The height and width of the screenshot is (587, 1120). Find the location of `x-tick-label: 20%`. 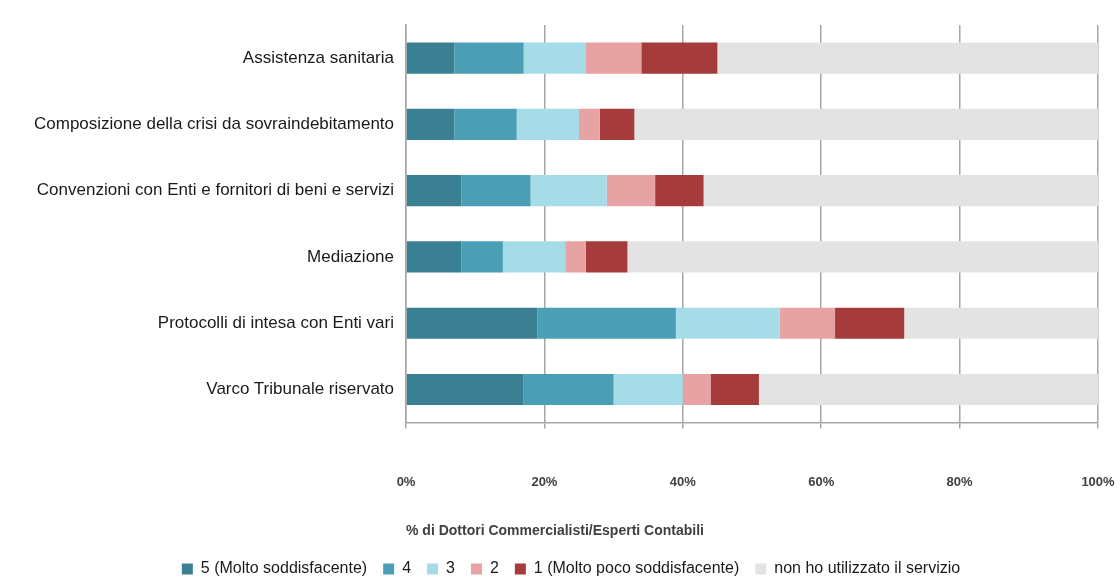

x-tick-label: 20% is located at coordinates (544, 481).